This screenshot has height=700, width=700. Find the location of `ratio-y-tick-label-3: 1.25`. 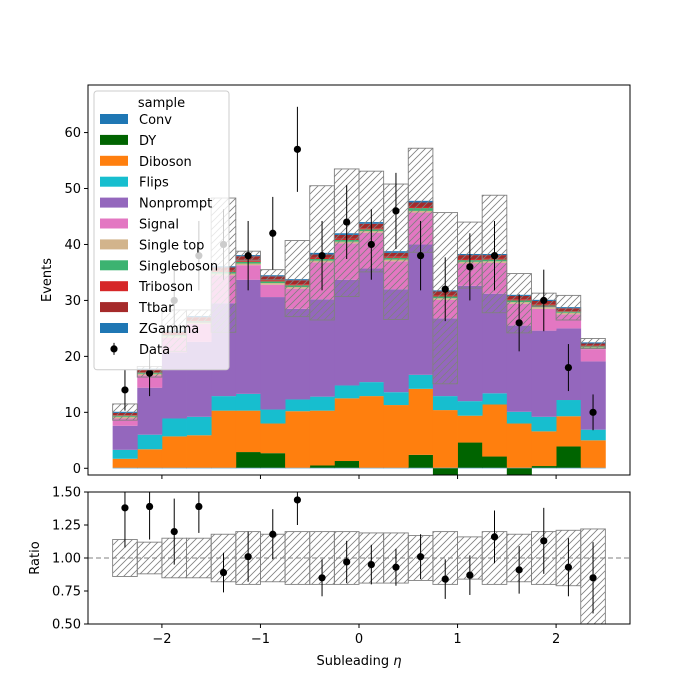

ratio-y-tick-label-3: 1.25 is located at coordinates (66, 526).